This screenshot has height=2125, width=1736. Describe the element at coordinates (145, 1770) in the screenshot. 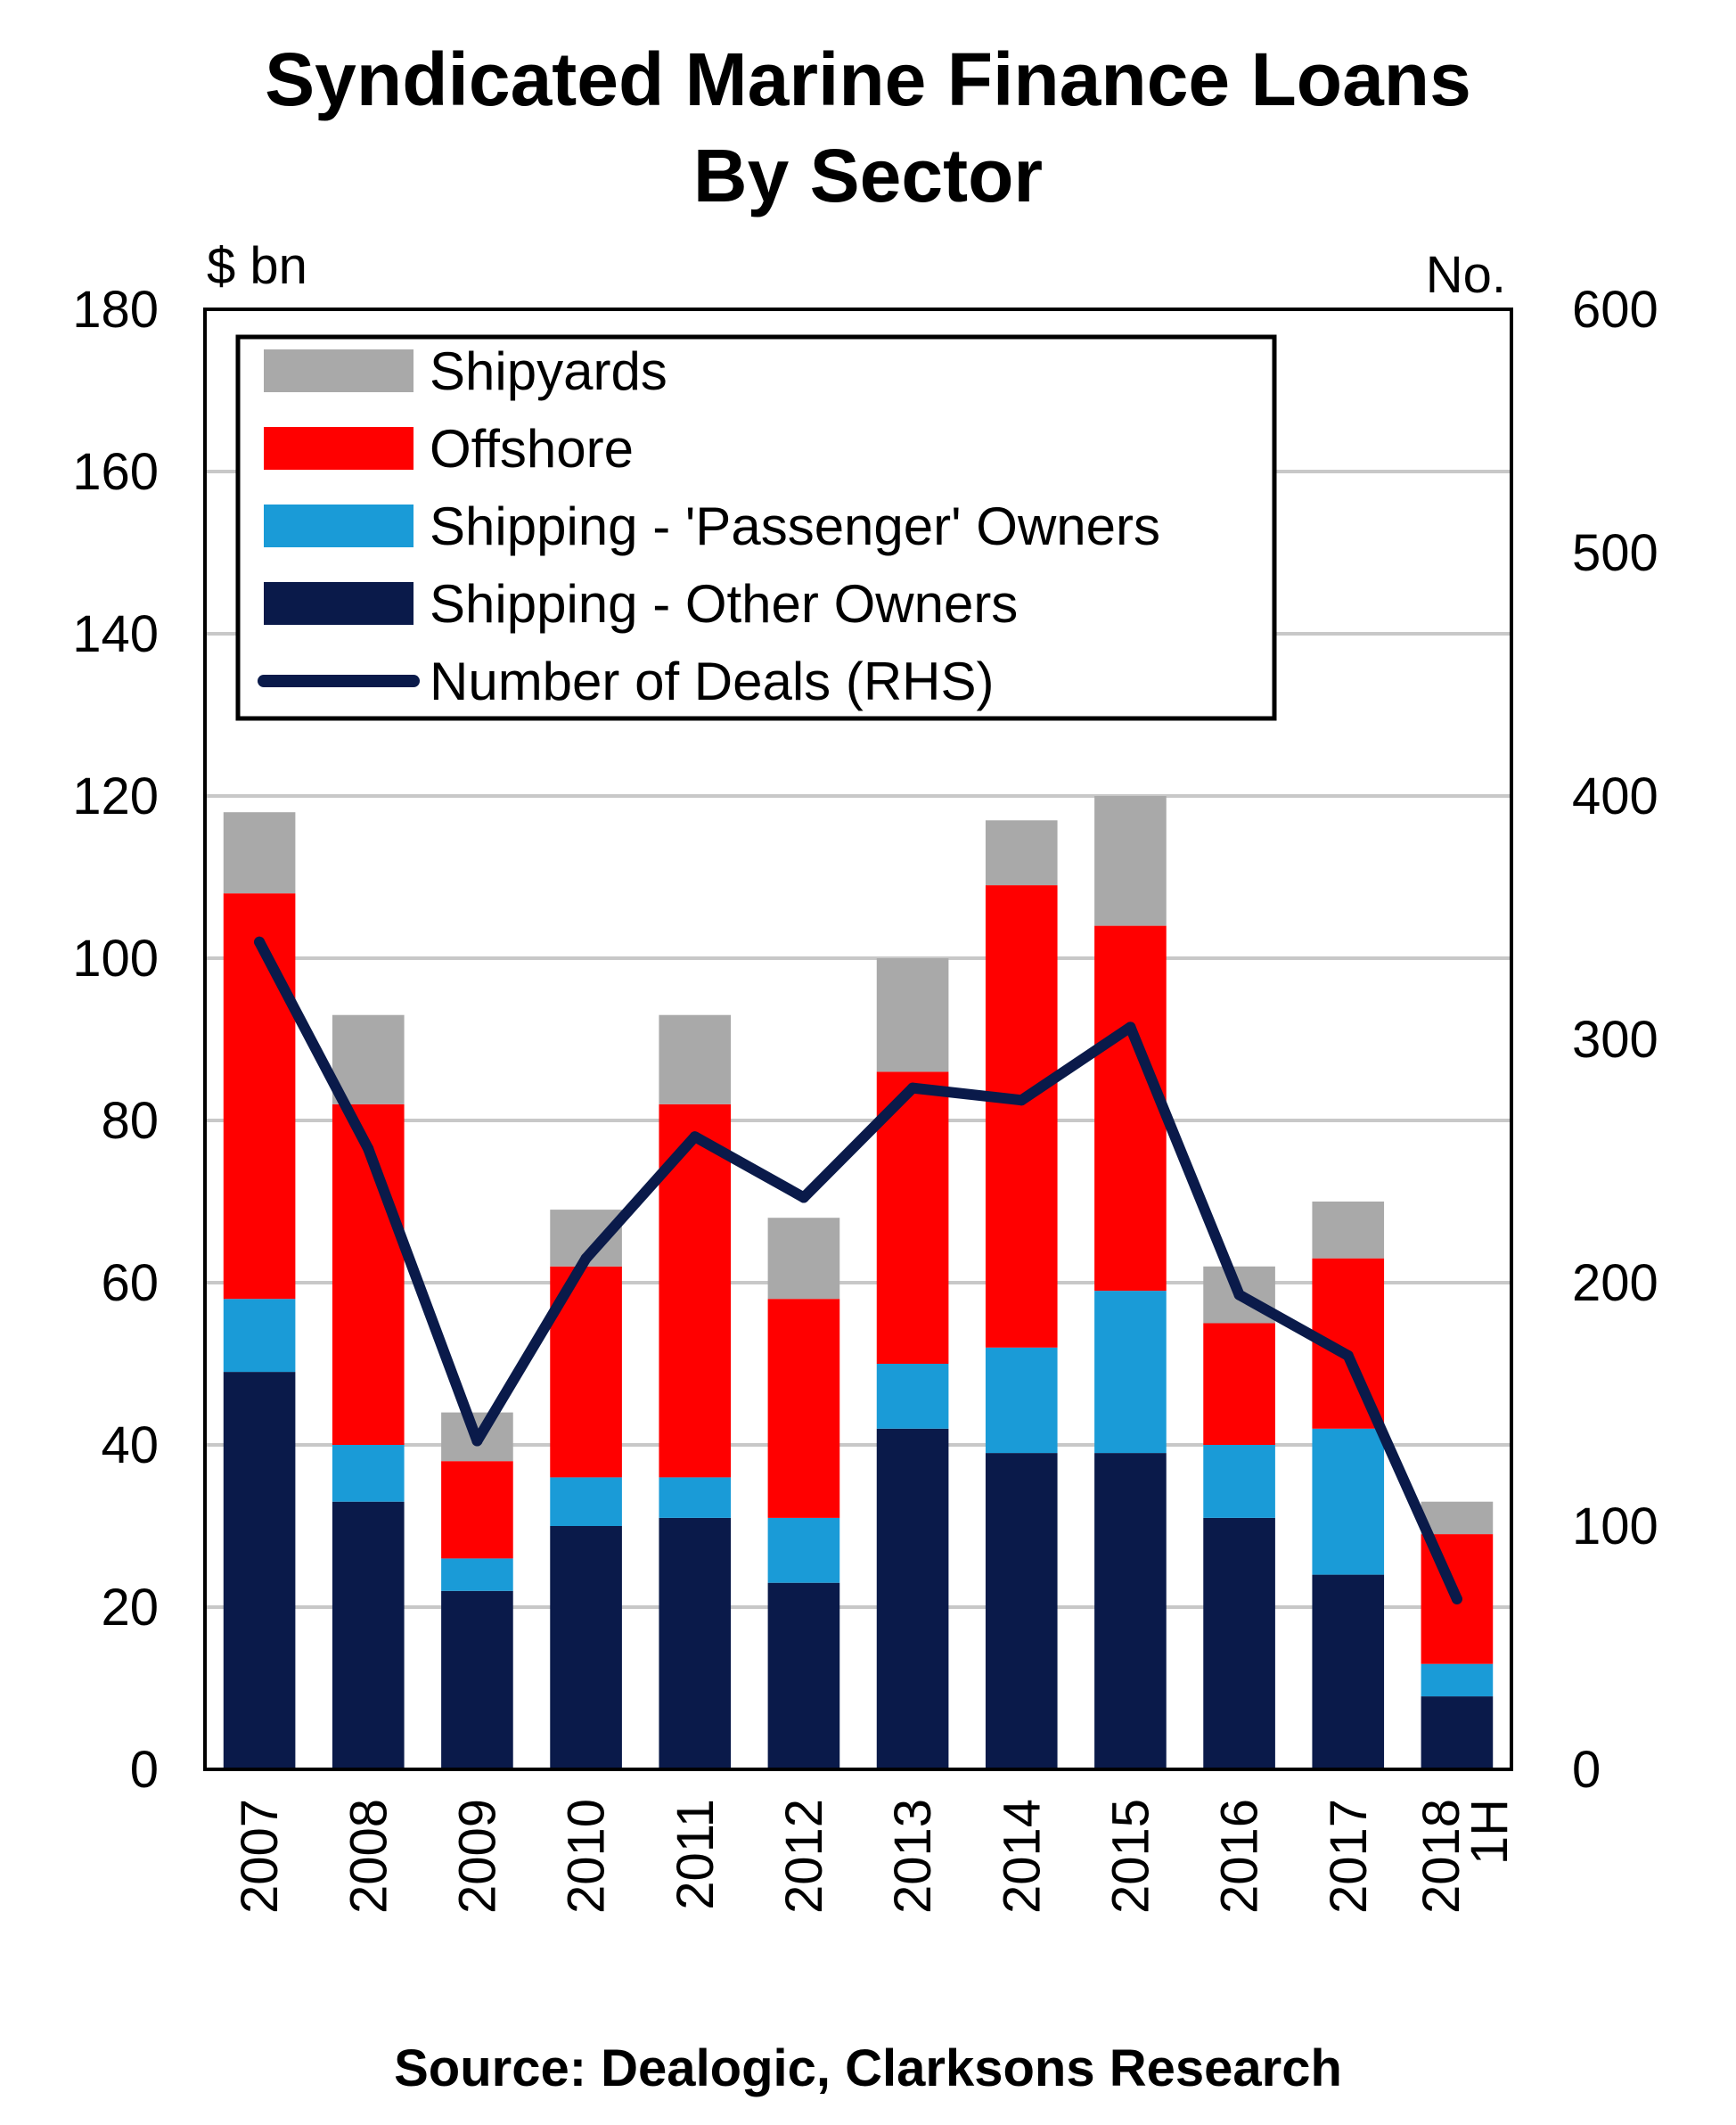

I see `left-tick-label-0: 0` at that location.